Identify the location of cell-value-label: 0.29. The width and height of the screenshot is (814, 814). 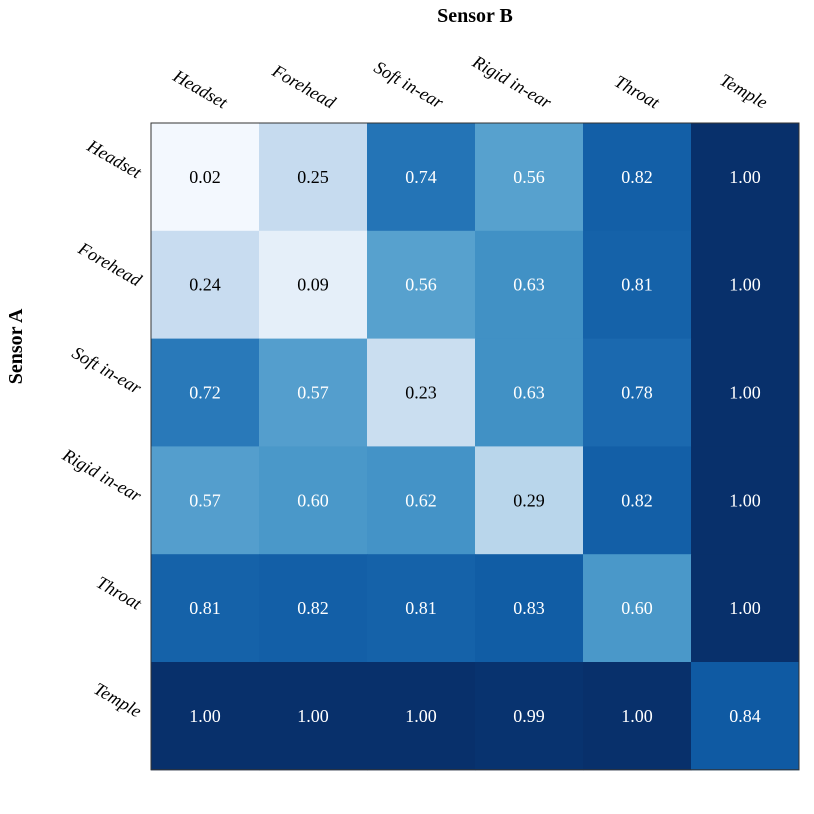
(529, 500).